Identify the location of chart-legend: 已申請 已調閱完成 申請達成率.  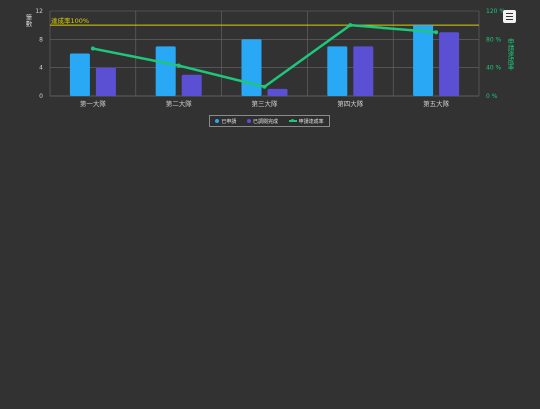
(269, 121).